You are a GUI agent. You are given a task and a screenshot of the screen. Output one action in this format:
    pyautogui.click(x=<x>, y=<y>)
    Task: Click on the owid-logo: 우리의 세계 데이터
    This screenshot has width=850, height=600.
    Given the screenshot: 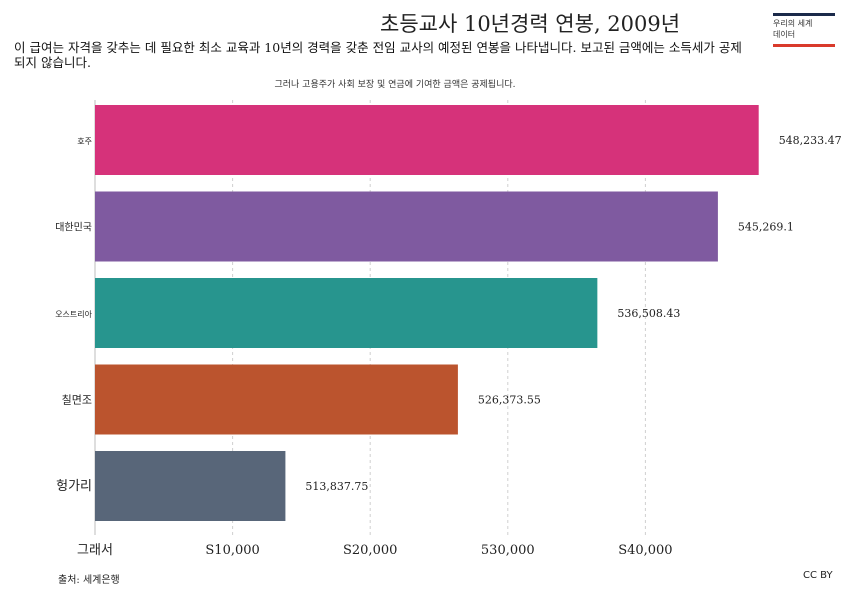 What is the action you would take?
    pyautogui.click(x=804, y=30)
    